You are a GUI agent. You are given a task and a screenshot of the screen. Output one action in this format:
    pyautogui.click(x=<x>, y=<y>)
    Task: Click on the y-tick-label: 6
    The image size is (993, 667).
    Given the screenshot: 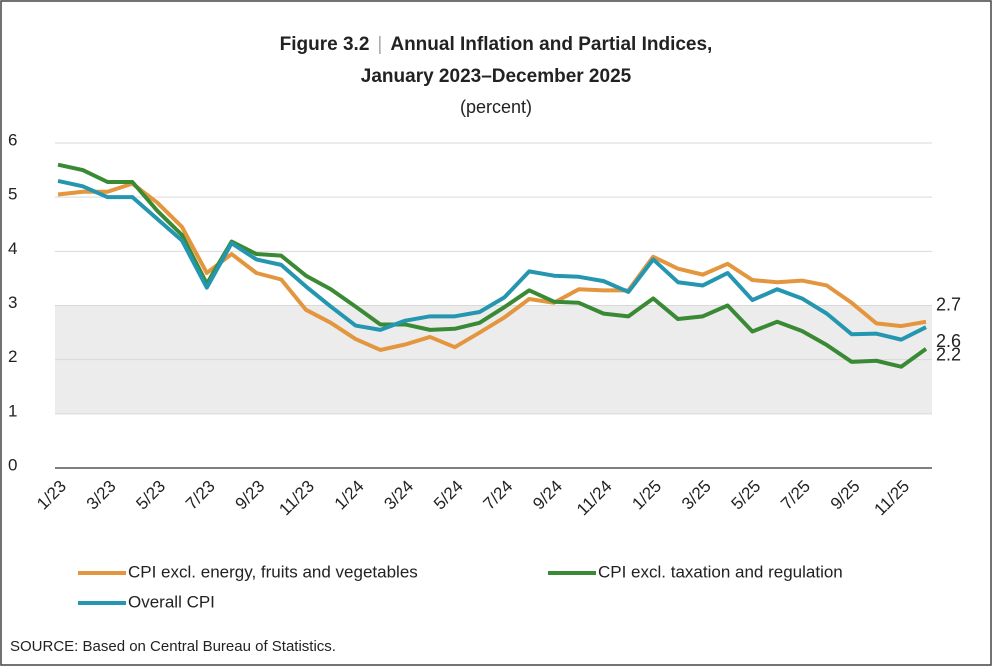 What is the action you would take?
    pyautogui.click(x=12, y=139)
    